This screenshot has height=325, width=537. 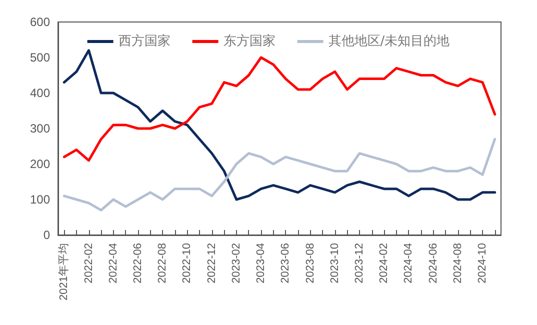 I want to click on y-tick-label: 200, so click(x=40, y=164).